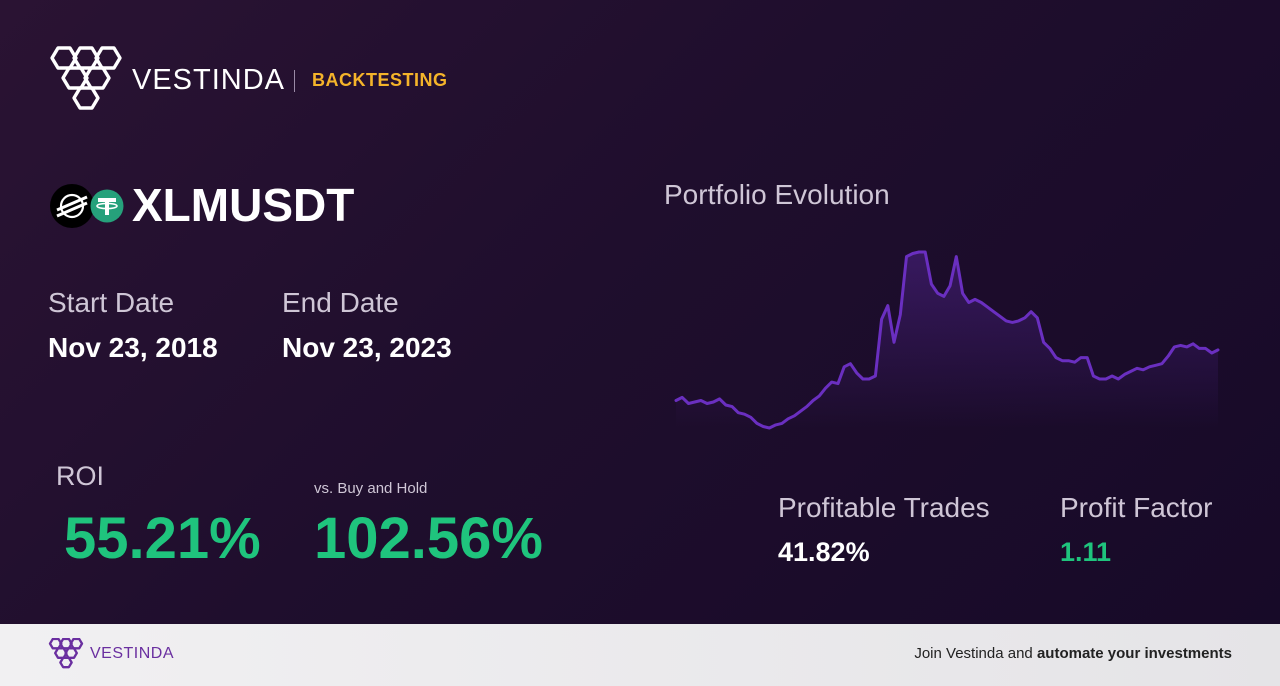 This screenshot has height=686, width=1280. I want to click on chart-area-fill, so click(947, 340).